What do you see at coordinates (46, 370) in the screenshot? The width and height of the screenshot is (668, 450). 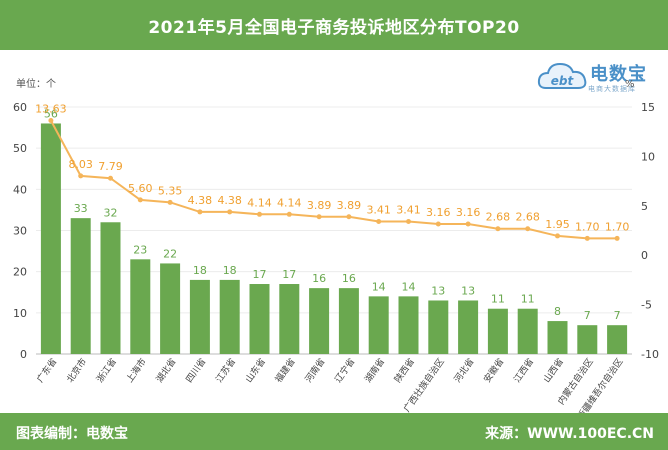 I see `x-tick-label: 广东省` at bounding box center [46, 370].